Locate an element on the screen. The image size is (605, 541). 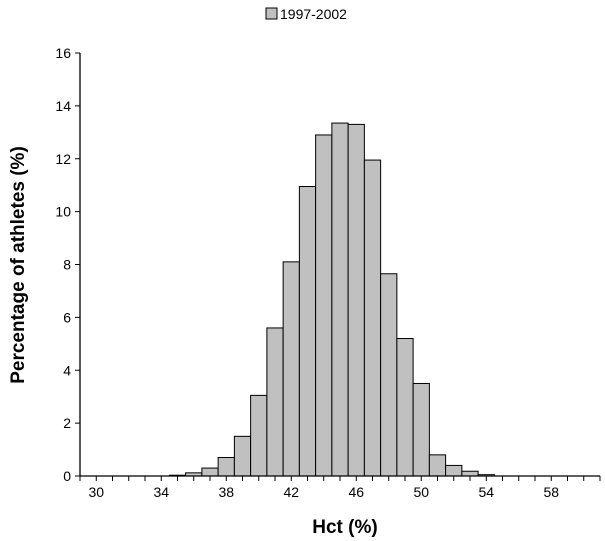
legend-swatch is located at coordinates (271, 13).